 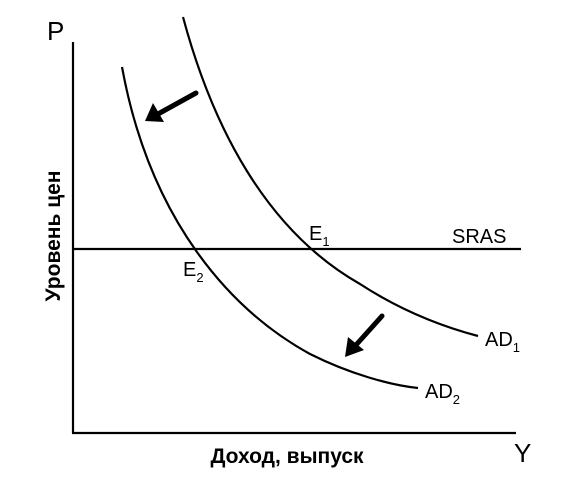 I want to click on ad1-label: AD1, so click(x=502, y=342).